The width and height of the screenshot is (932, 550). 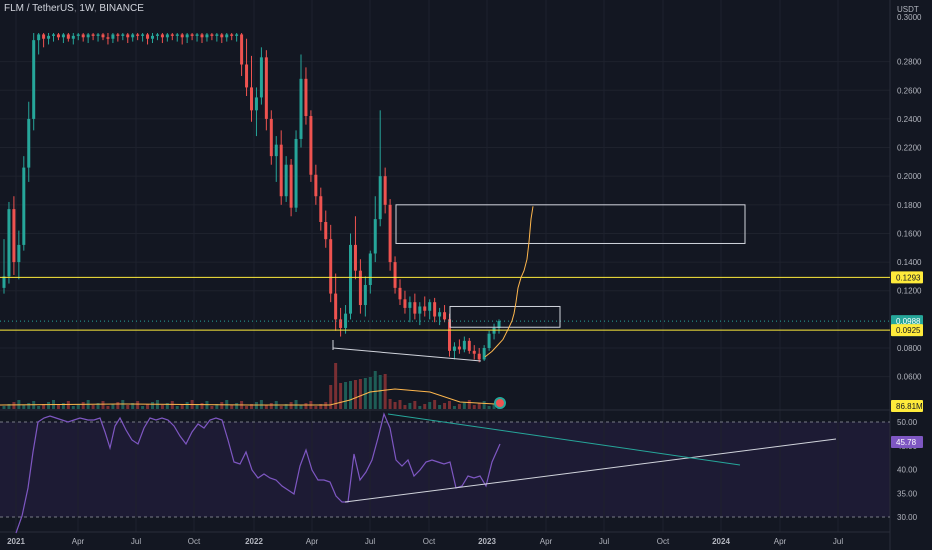 I want to click on rsi-support-trendline, so click(x=590, y=470).